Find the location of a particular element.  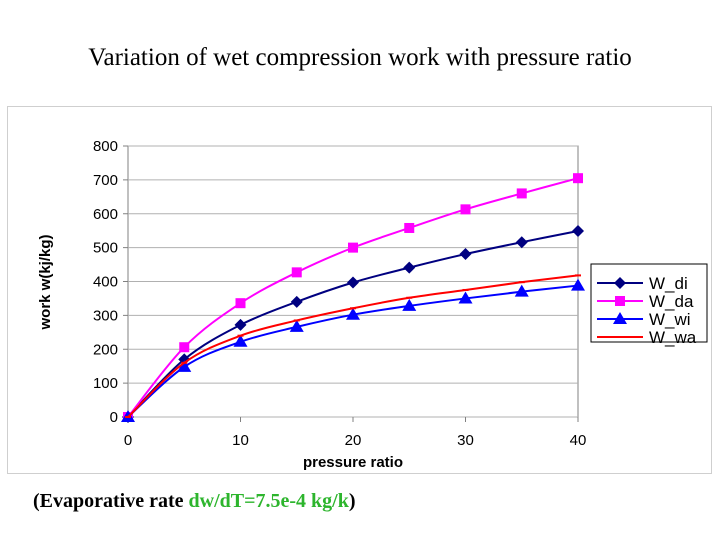

y-tick-label: 300 is located at coordinates (105, 315).